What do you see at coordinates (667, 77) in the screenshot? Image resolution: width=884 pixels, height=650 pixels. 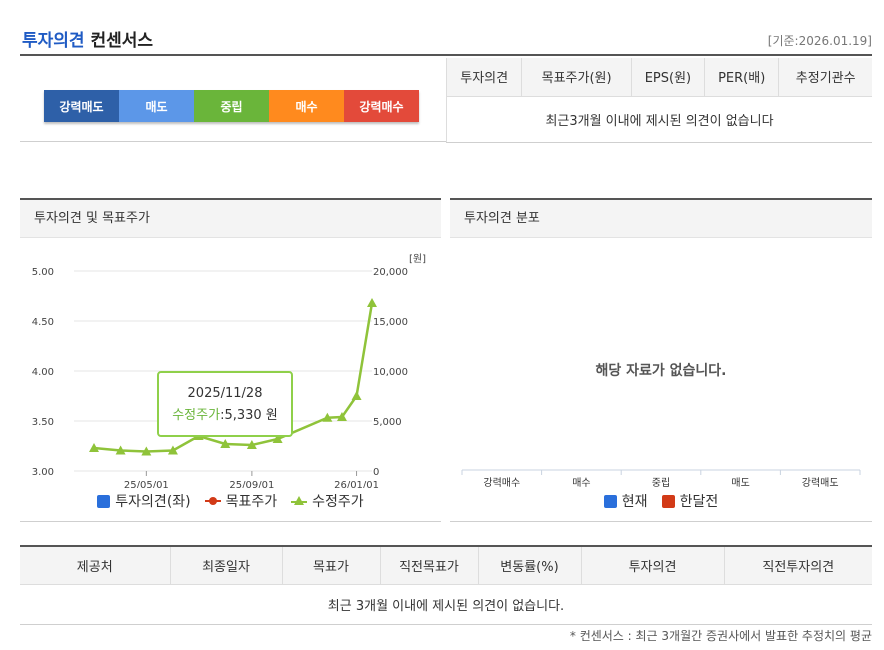 I see `col-eps: EPS(원)` at bounding box center [667, 77].